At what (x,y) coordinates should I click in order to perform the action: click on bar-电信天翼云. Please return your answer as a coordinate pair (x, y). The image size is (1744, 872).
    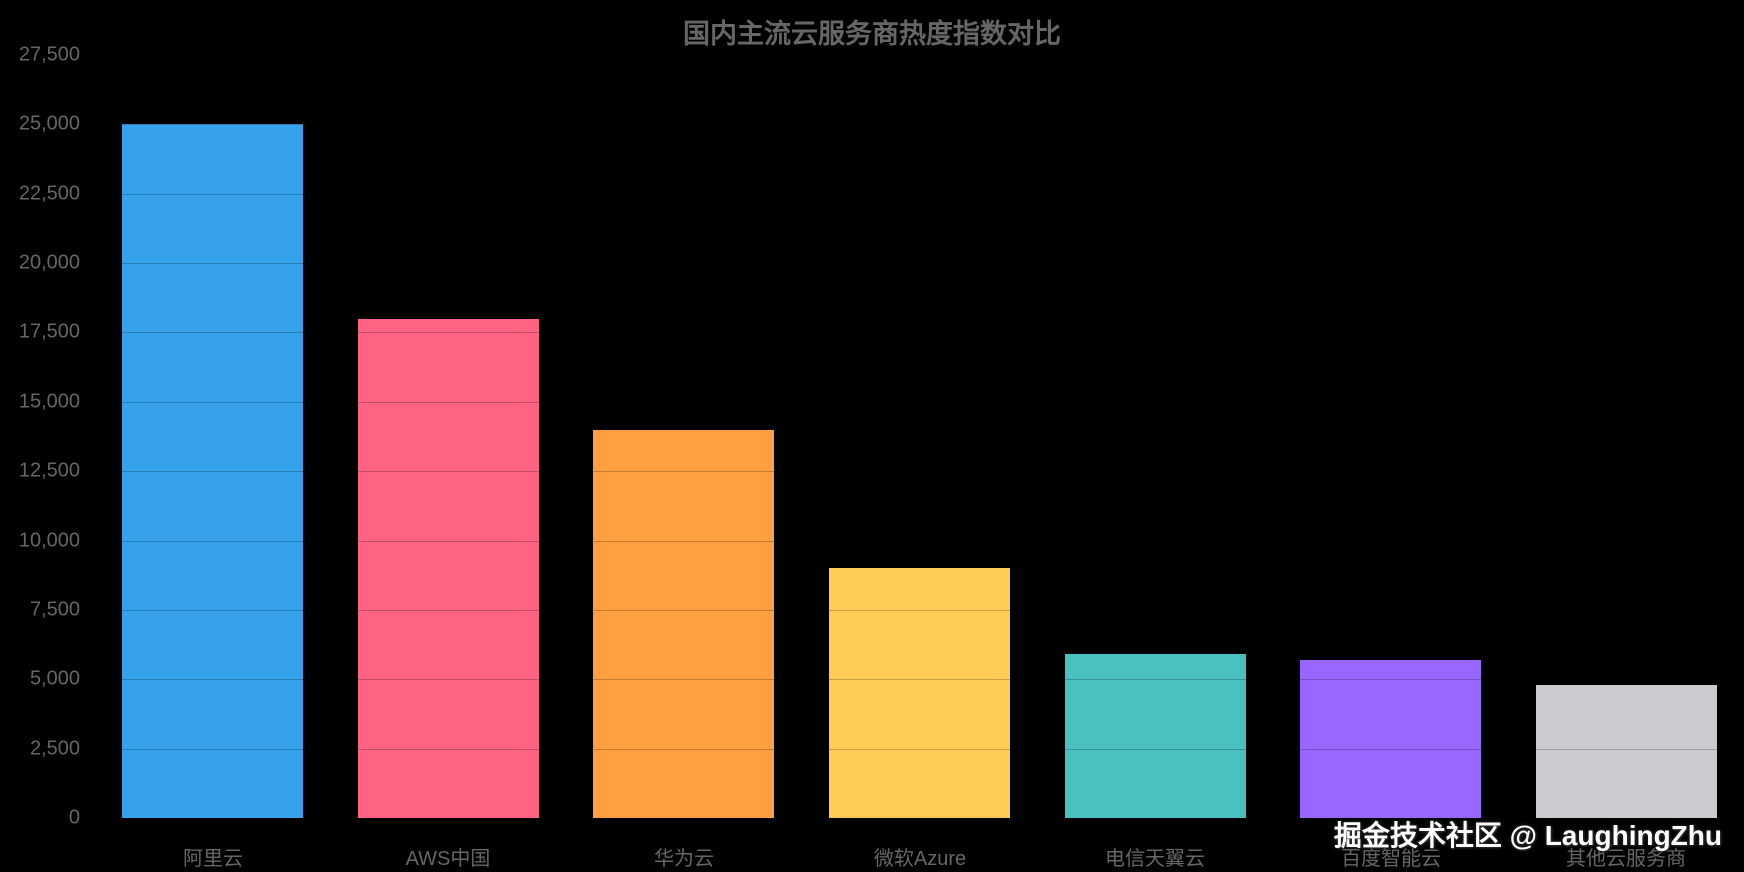
    Looking at the image, I should click on (1155, 736).